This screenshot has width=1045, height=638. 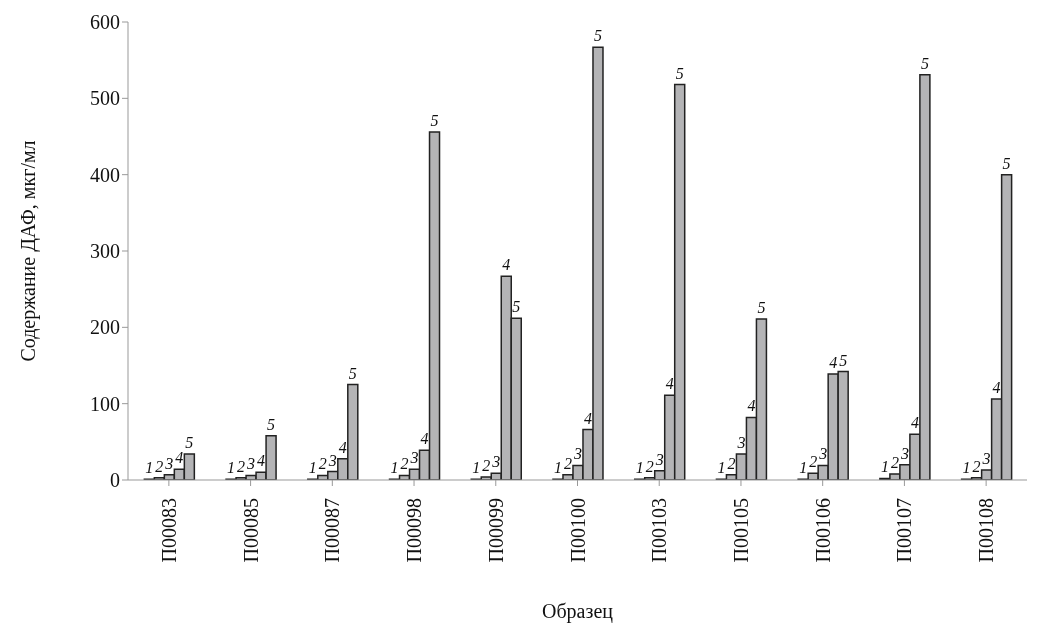 I want to click on y-tick-label: 200, so click(x=105, y=327).